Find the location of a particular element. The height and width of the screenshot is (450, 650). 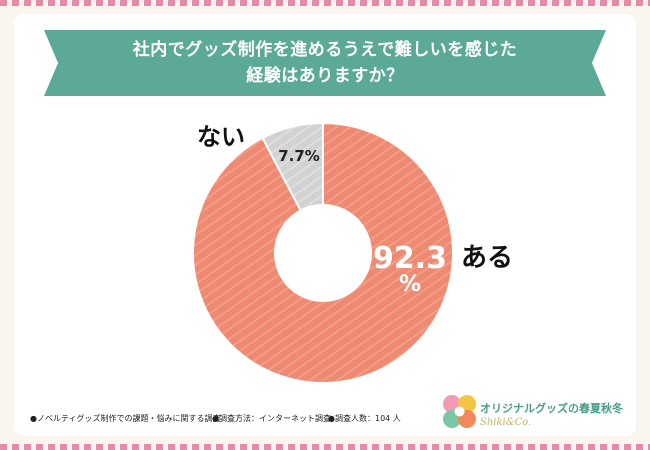

slice-label-aru-name: ある is located at coordinates (487, 258).